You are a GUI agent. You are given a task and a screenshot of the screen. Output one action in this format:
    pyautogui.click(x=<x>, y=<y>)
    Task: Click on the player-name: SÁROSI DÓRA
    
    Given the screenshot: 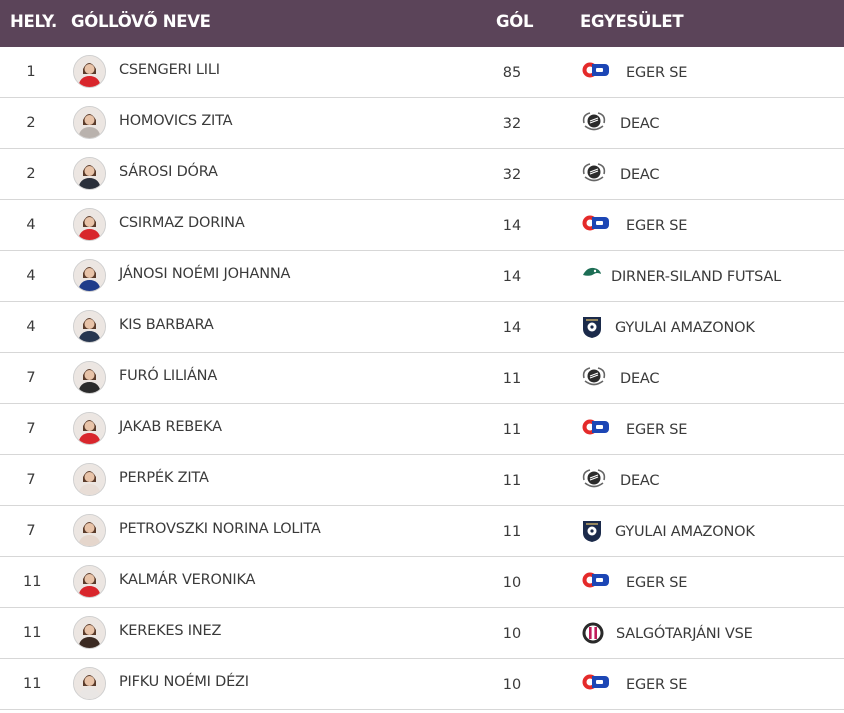 What is the action you would take?
    pyautogui.click(x=168, y=172)
    